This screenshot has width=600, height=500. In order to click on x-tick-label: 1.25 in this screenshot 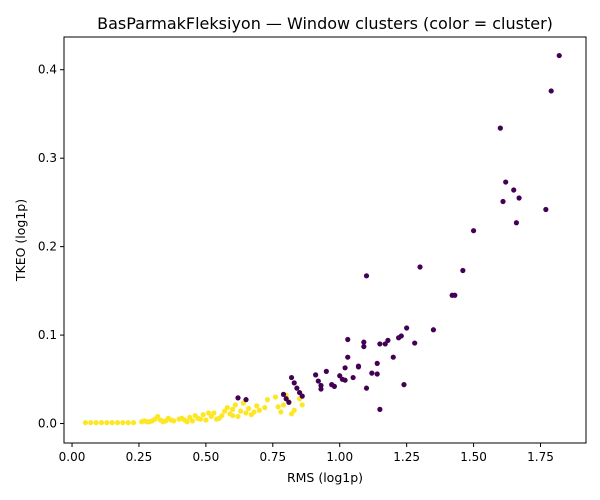, I will do `click(406, 457)`.